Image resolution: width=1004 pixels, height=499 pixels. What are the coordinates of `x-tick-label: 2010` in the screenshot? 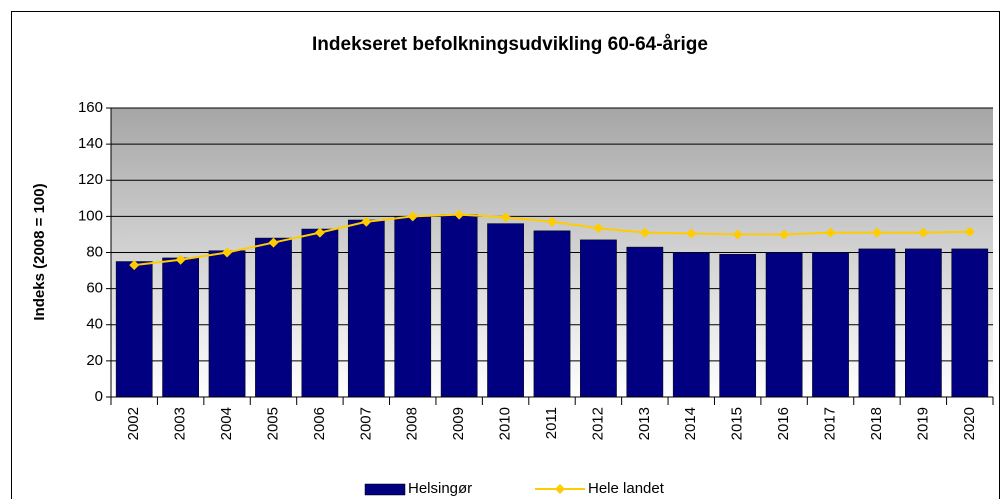 It's located at (505, 423).